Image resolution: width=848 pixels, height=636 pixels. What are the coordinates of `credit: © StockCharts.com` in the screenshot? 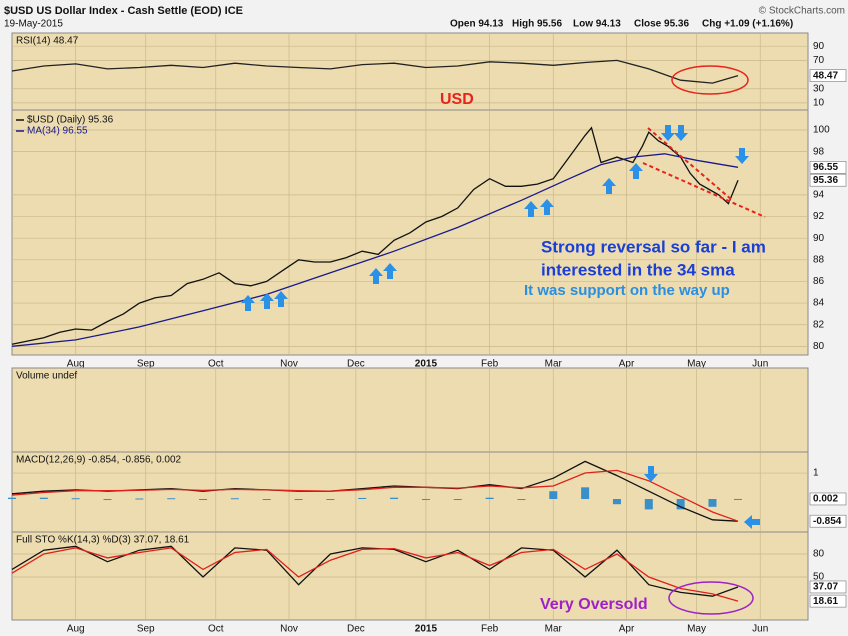 It's located at (802, 11).